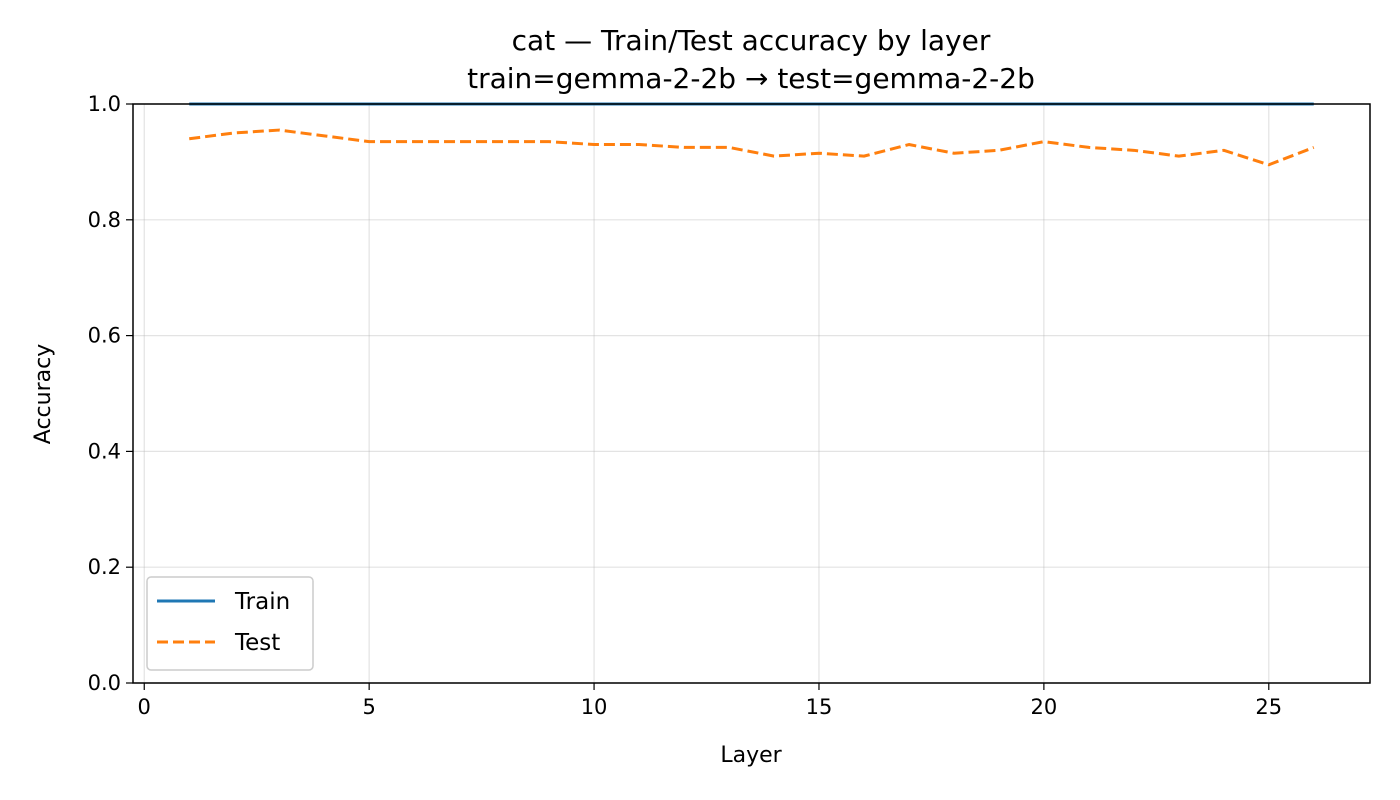  I want to click on y-tick-label: 0.6, so click(104, 336).